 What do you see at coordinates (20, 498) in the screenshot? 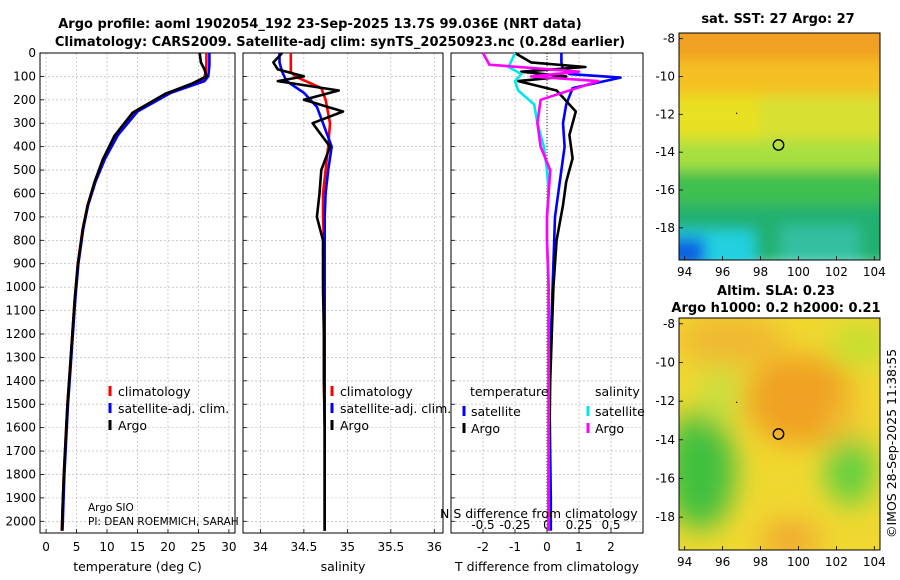
I see `y-tick-label: 1900` at bounding box center [20, 498].